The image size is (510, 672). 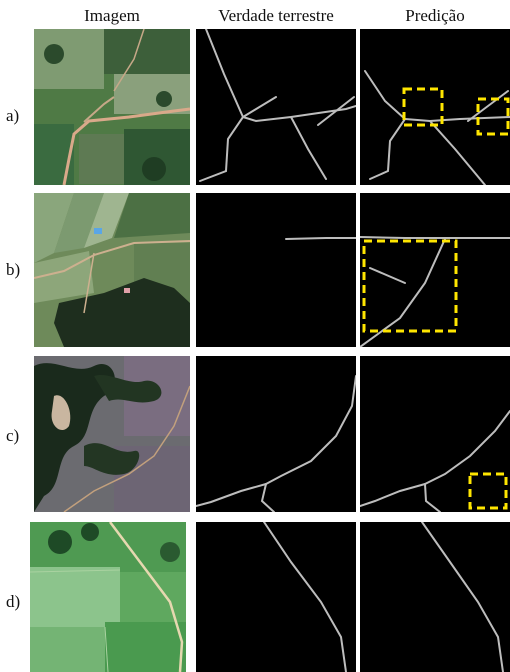 What do you see at coordinates (112, 107) in the screenshot?
I see `satellite-image-a` at bounding box center [112, 107].